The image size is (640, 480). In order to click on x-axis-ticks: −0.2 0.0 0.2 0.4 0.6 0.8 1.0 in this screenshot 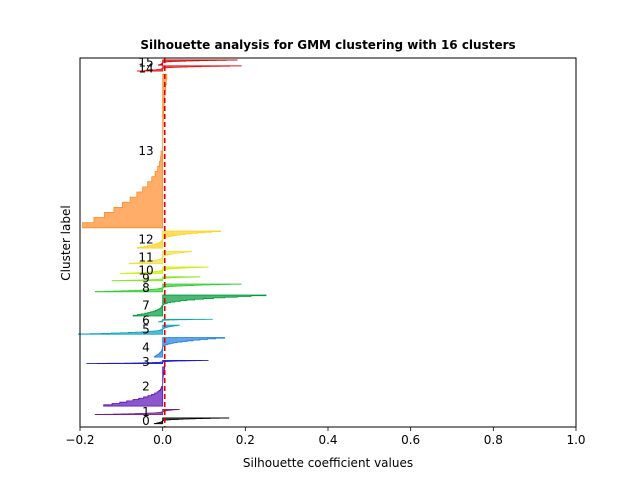, I will do `click(325, 437)`.